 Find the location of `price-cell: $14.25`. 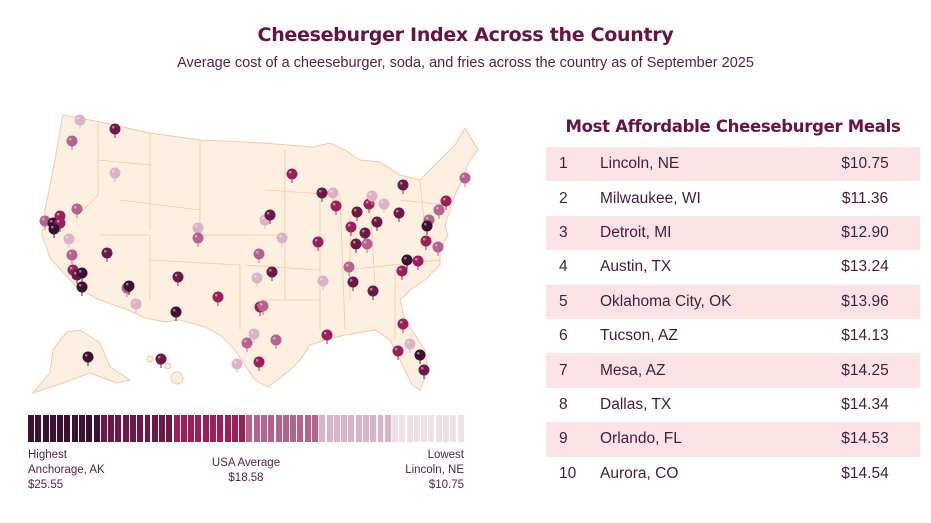

price-cell: $14.25 is located at coordinates (865, 370).